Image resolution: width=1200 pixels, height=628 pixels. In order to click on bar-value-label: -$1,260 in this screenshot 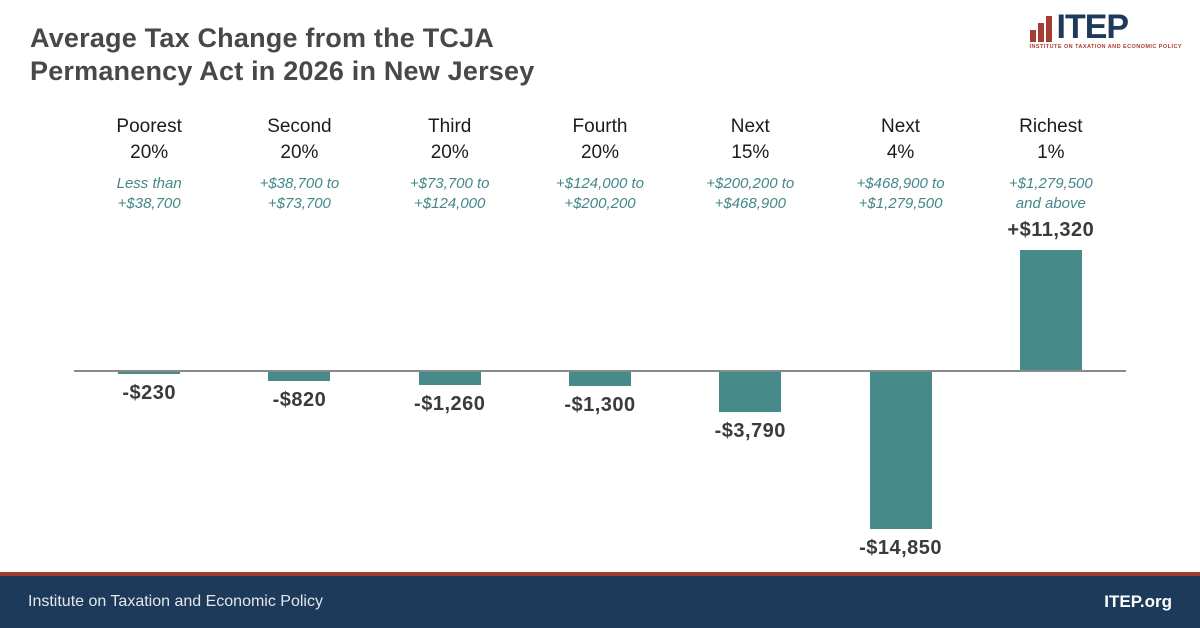, I will do `click(450, 404)`.